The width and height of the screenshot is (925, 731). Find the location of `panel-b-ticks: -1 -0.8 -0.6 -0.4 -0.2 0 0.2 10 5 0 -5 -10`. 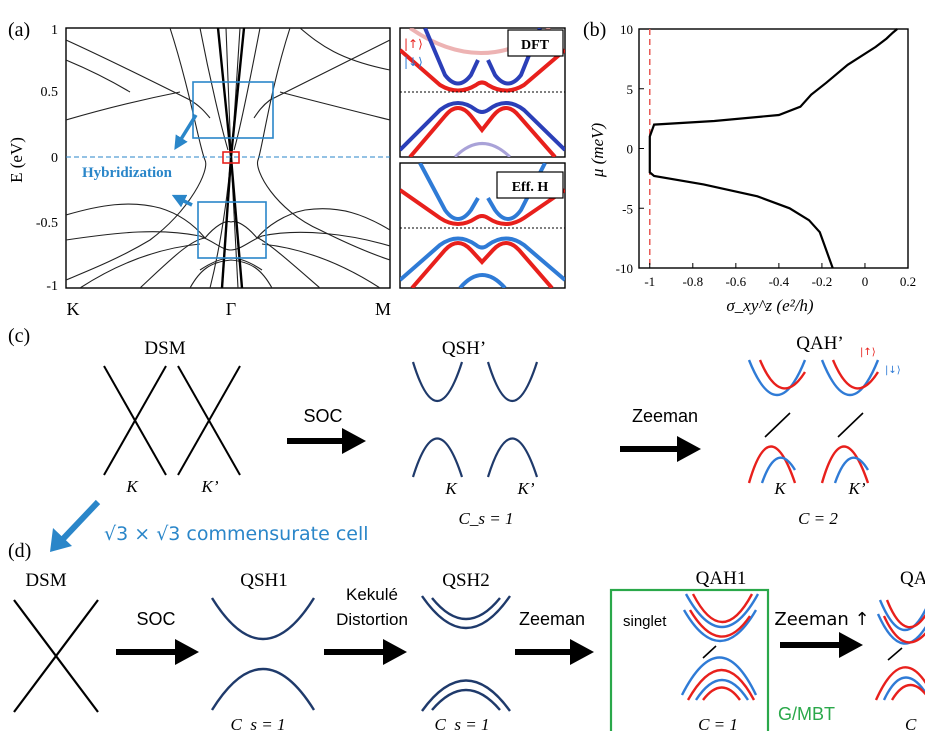

panel-b-ticks: -1 -0.8 -0.6 -0.4 -0.2 0 0.2 10 5 0 -5 -10 is located at coordinates (766, 155).